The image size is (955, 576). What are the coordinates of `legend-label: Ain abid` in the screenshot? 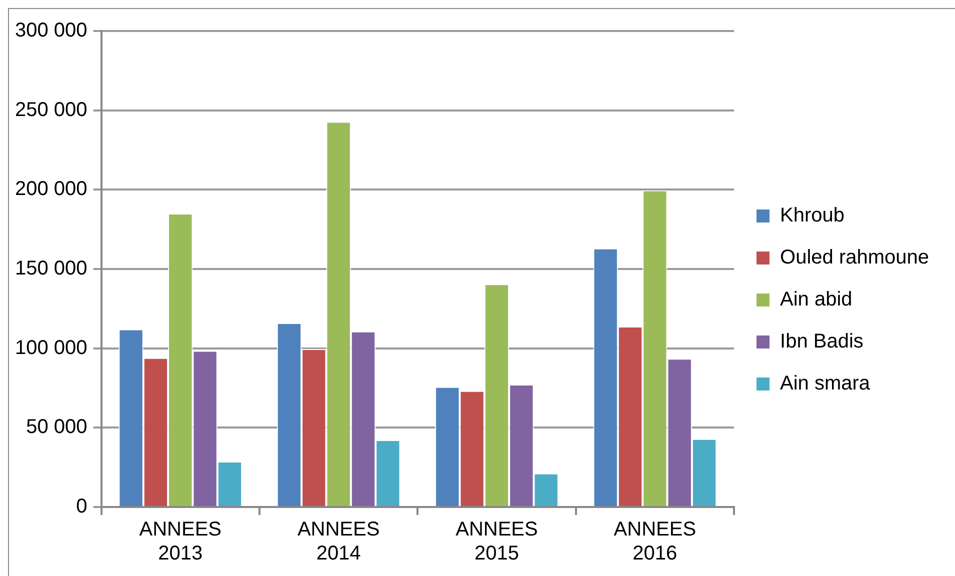 It's located at (816, 299).